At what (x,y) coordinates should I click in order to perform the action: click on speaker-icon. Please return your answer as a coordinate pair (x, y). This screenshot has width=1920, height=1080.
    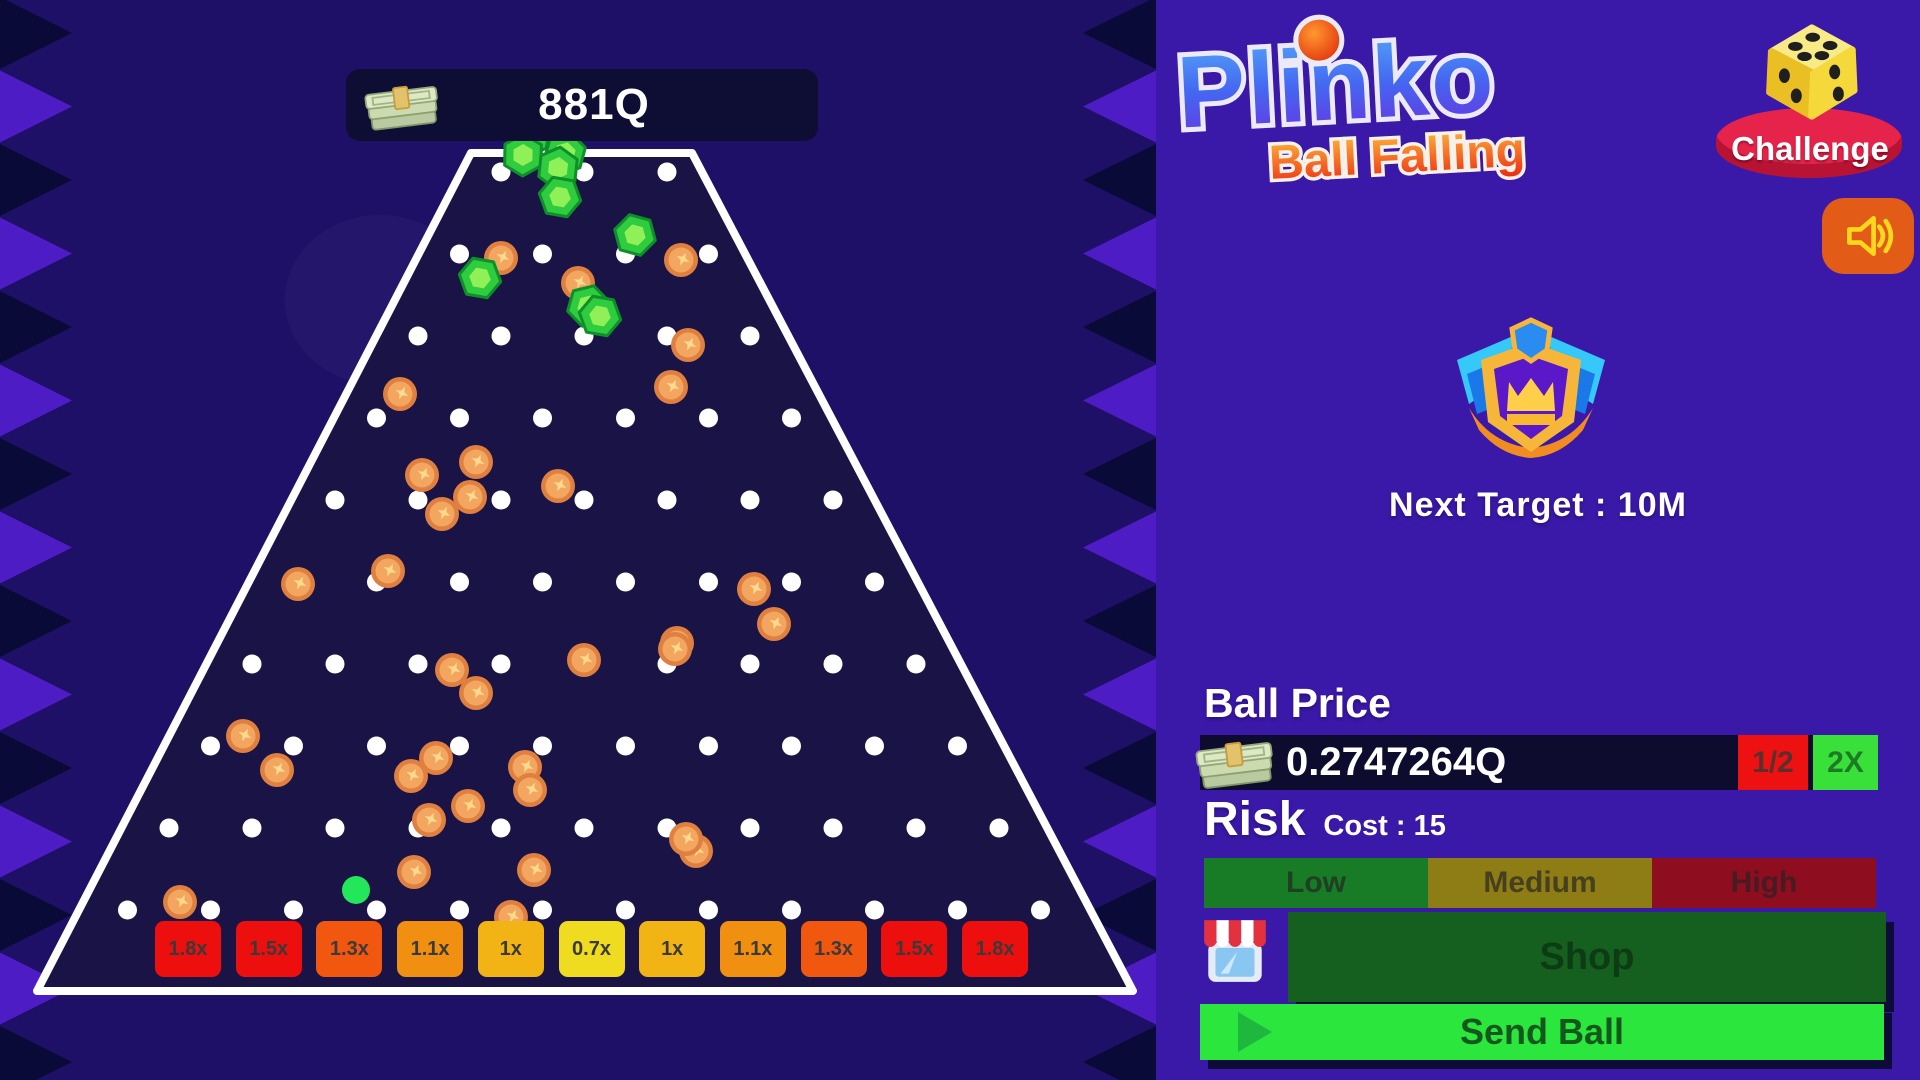
    Looking at the image, I should click on (1870, 236).